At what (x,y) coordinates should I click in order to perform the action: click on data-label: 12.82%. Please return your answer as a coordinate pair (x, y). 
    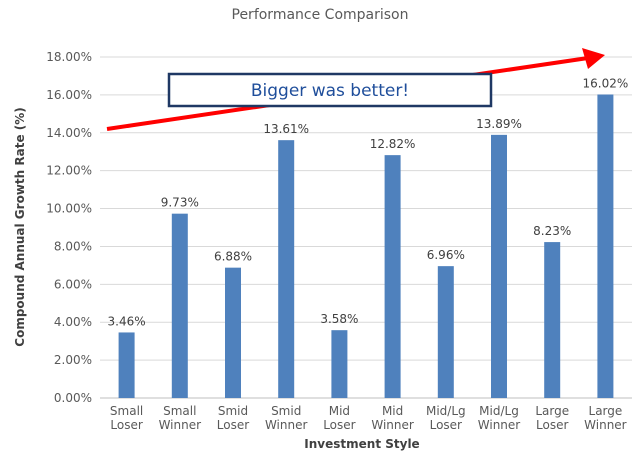
    Looking at the image, I should click on (393, 144).